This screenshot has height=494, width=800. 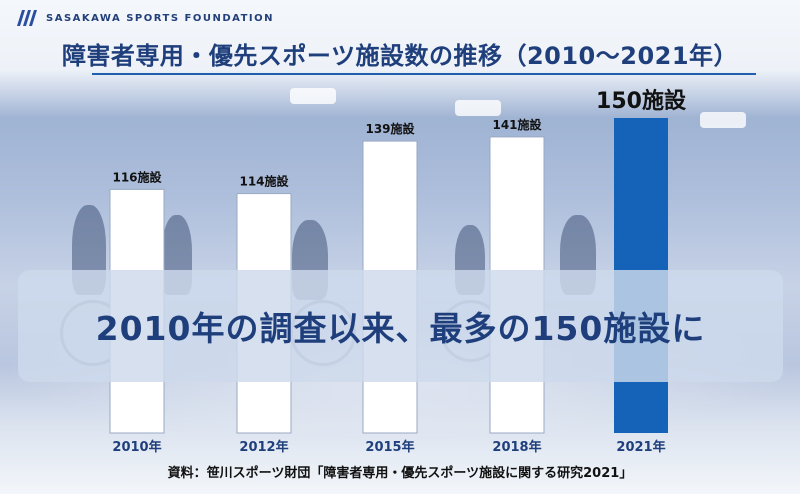 I want to click on x-tick-label-2018年: 2018年, so click(x=516, y=447).